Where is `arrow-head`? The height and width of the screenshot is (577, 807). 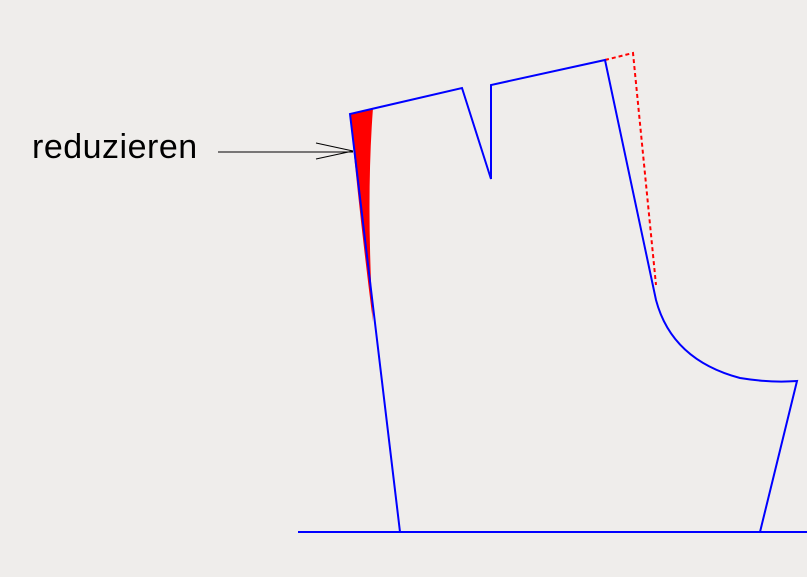
arrow-head is located at coordinates (334, 151).